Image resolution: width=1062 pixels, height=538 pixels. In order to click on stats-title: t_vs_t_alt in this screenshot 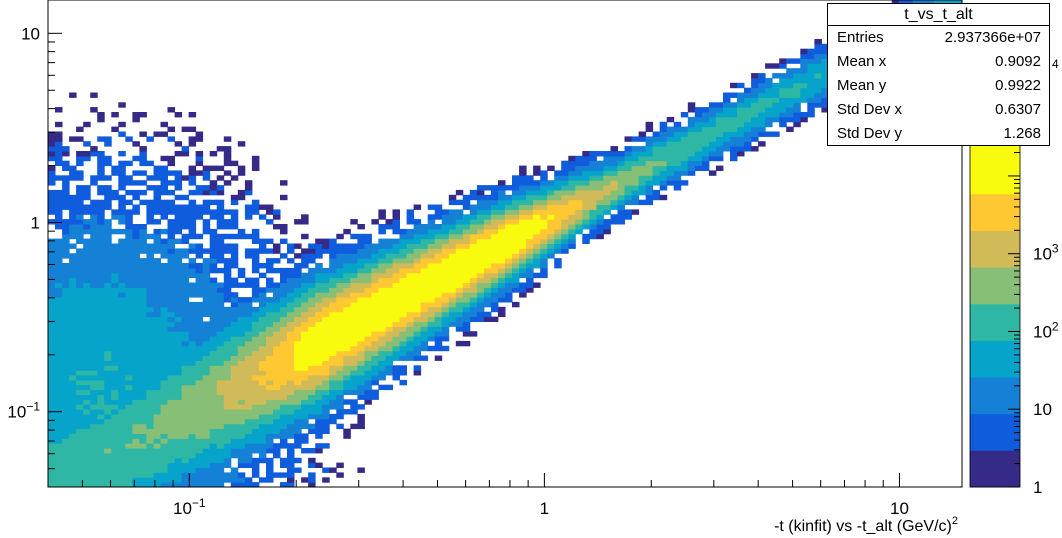, I will do `click(938, 15)`.